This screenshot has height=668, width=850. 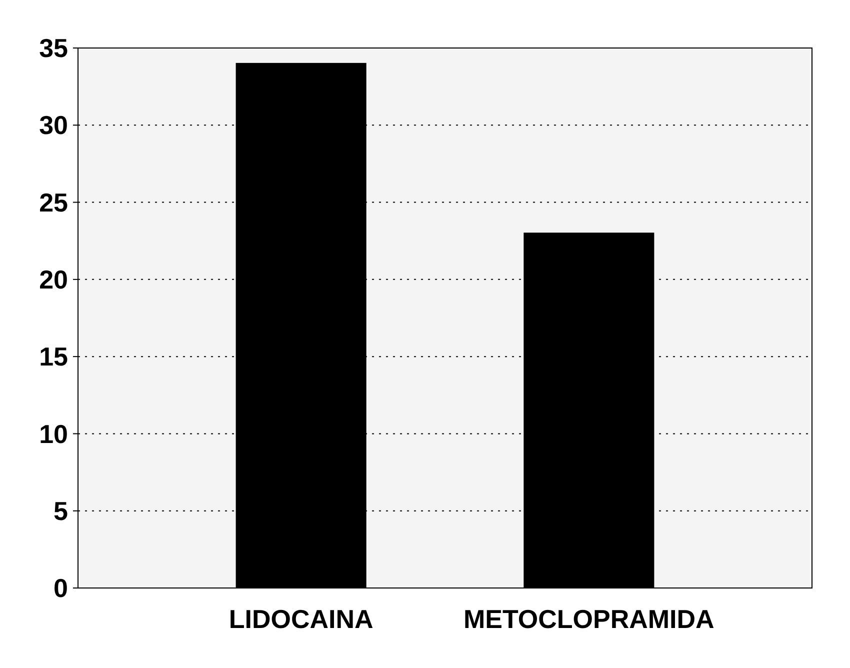 I want to click on y-tick-label: 35, so click(x=53, y=48).